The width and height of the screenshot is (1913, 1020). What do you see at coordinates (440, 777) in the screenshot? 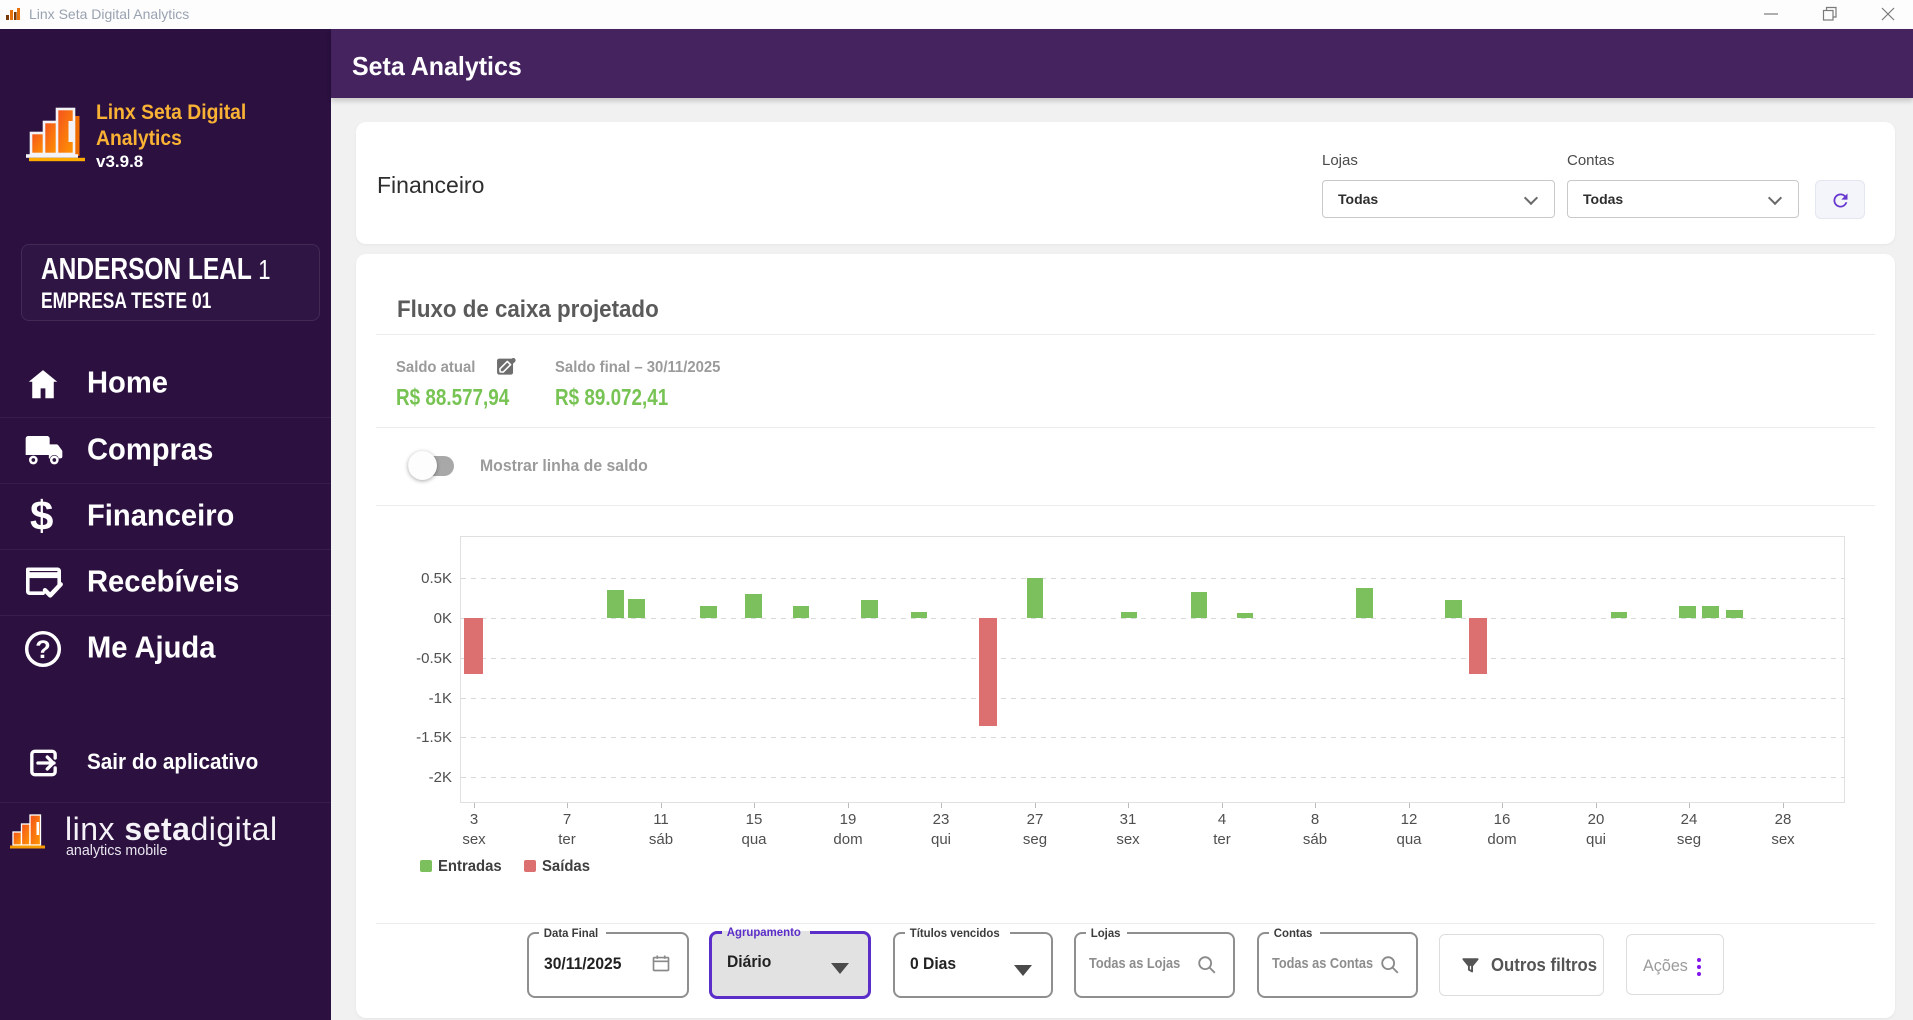
I see `svg-text: -2K` at bounding box center [440, 777].